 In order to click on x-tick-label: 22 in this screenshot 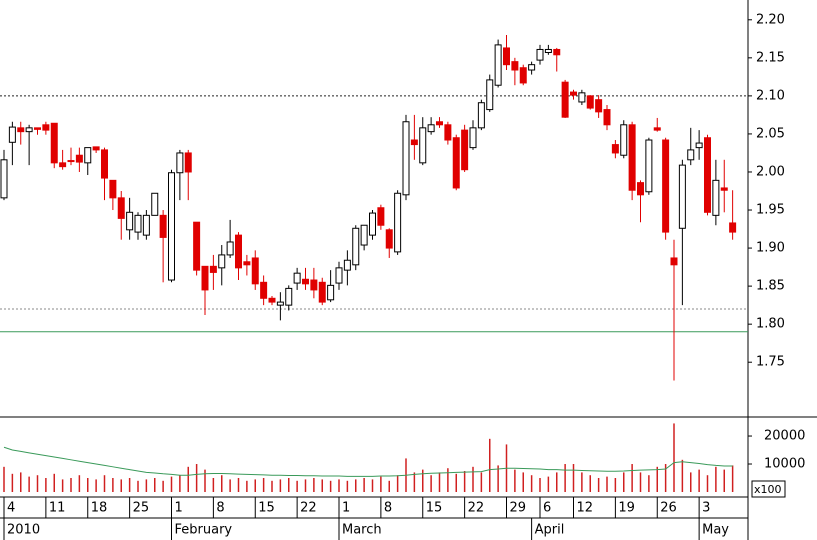, I will do `click(308, 508)`.